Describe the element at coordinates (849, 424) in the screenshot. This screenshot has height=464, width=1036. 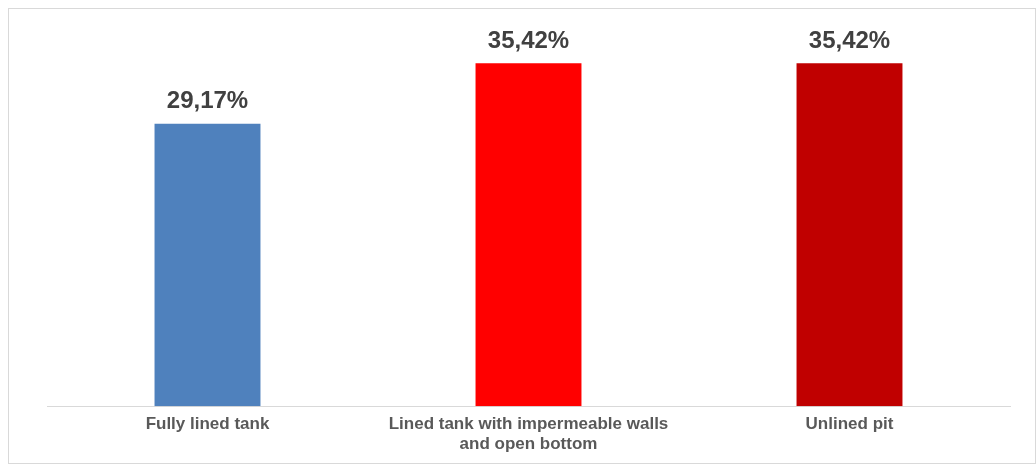
I see `x-tick-label: Unlined pit` at that location.